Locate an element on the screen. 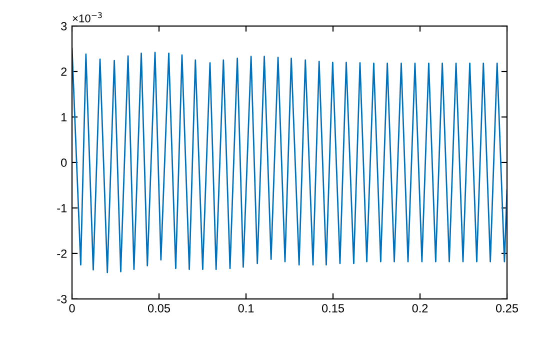  y-tick-label: 3 is located at coordinates (64, 26).